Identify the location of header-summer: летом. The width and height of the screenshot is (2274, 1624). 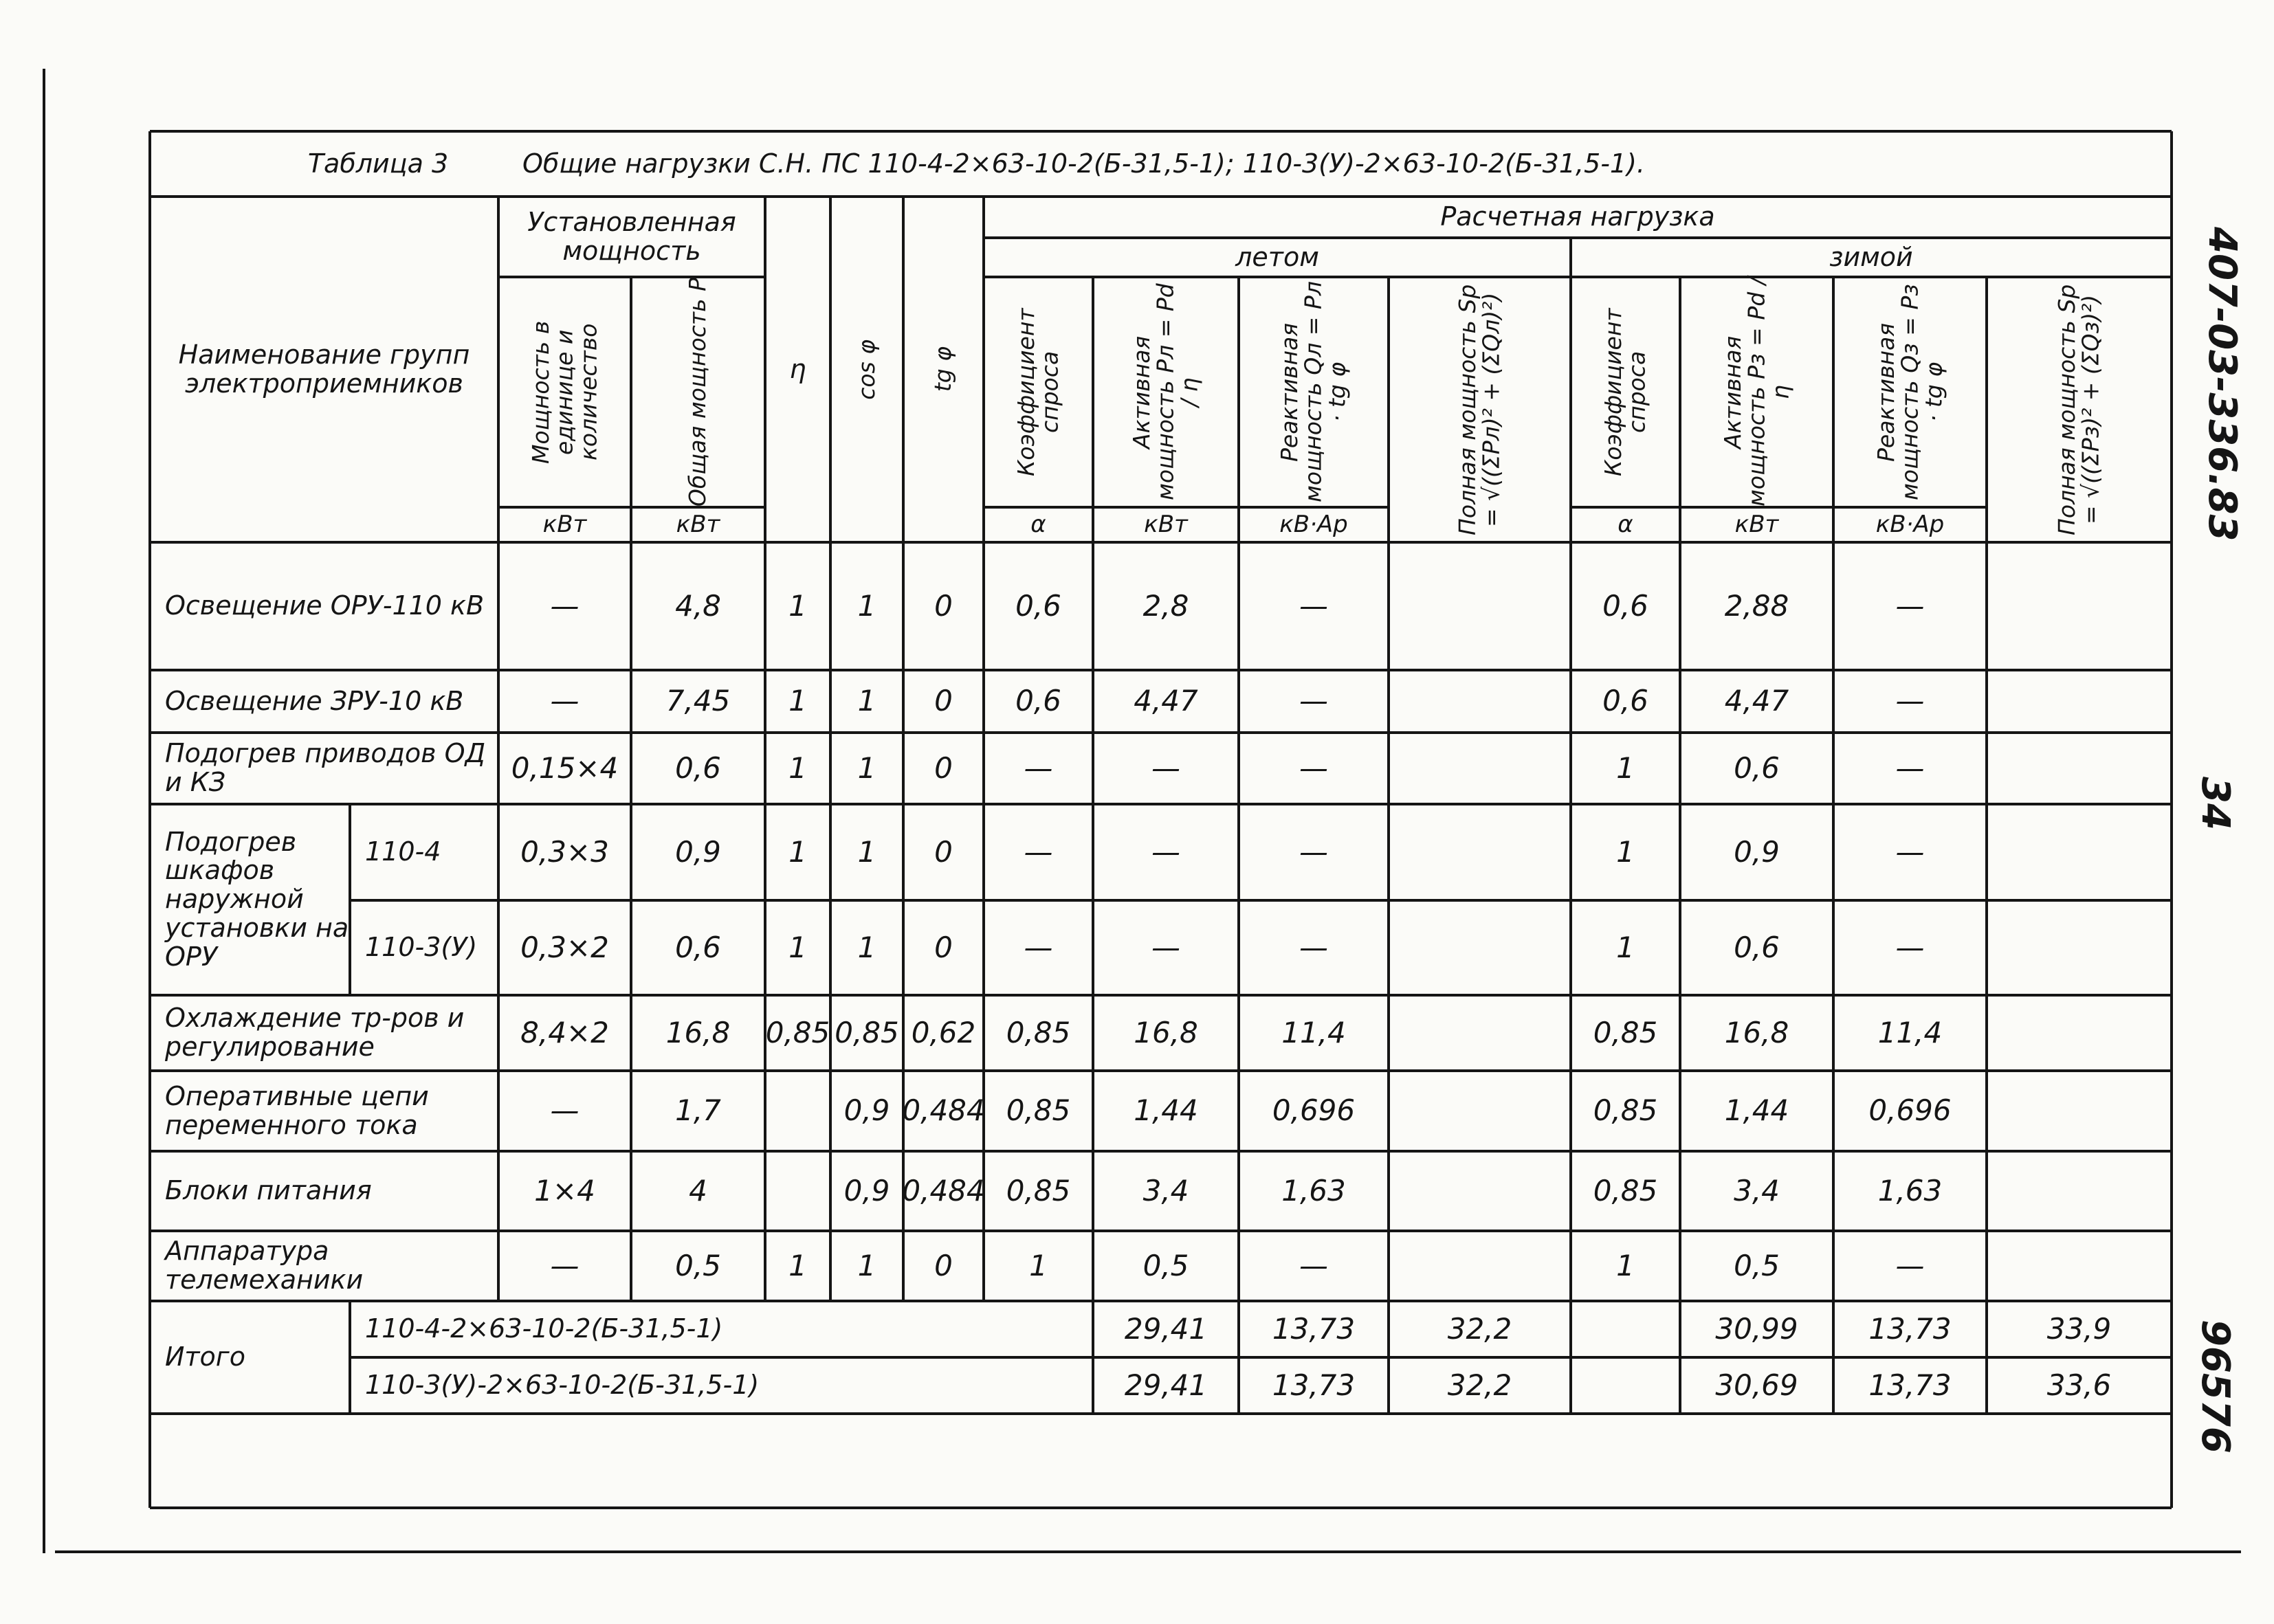
(1277, 257).